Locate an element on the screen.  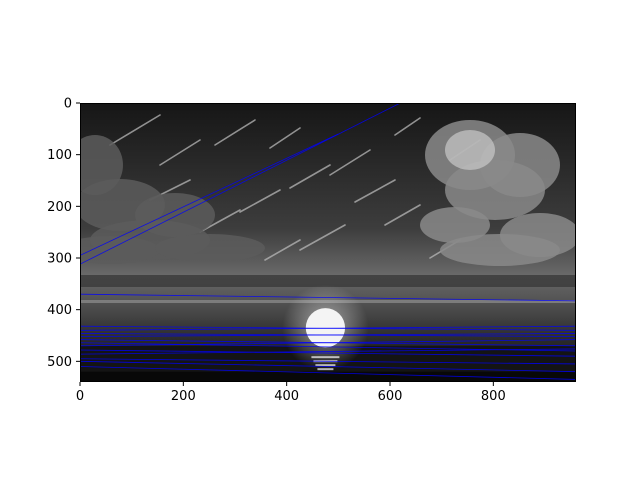
y-tick-label: 100 is located at coordinates (59, 155).